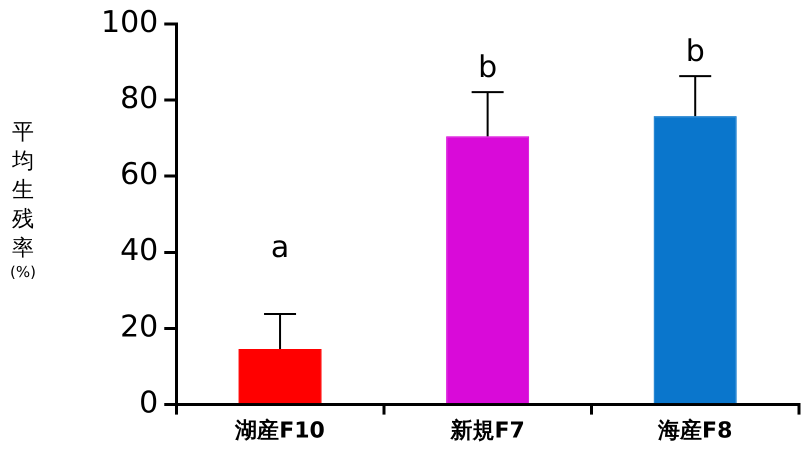 This screenshot has width=801, height=453. Describe the element at coordinates (23, 200) in the screenshot. I see `y-axis-title: 平均生残率(%)` at that location.